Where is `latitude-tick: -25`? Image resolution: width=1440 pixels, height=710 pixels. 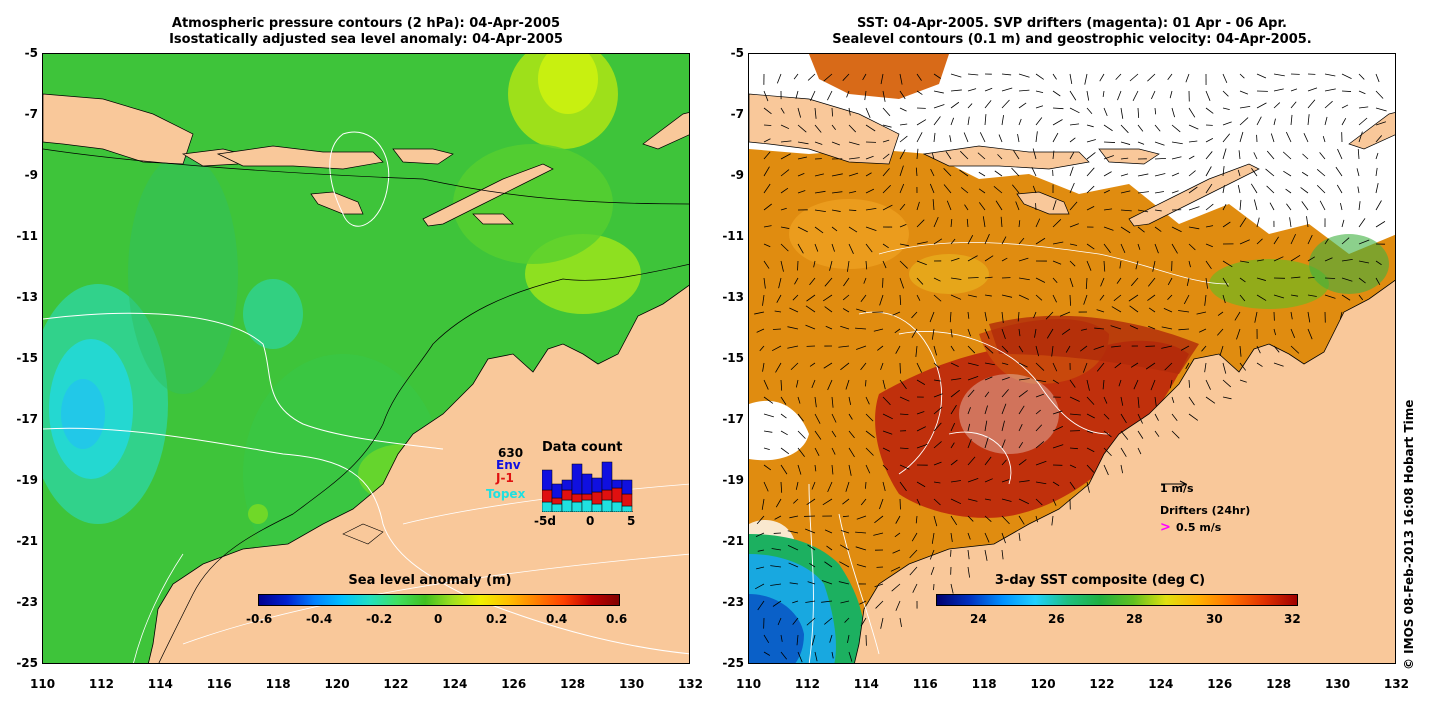 latitude-tick: -25 is located at coordinates (27, 663).